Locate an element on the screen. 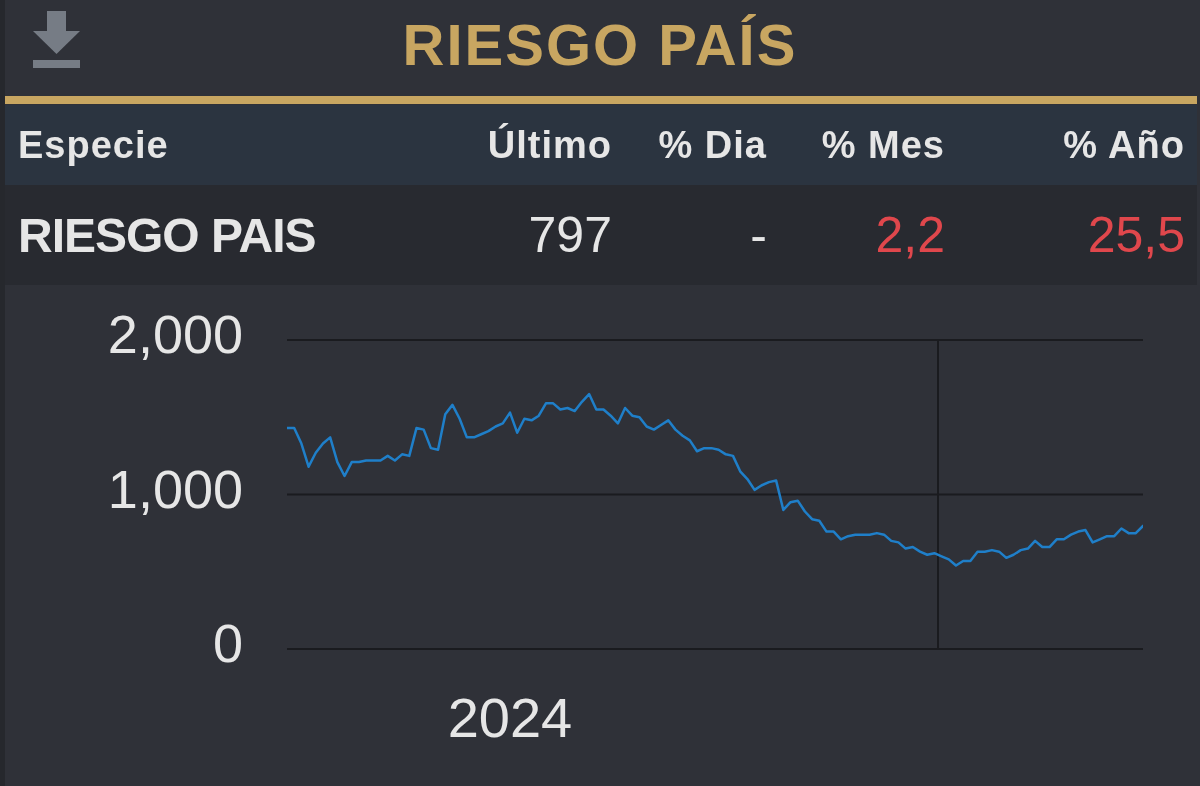 The width and height of the screenshot is (1200, 786). x-tick-label: 2024 is located at coordinates (510, 717).